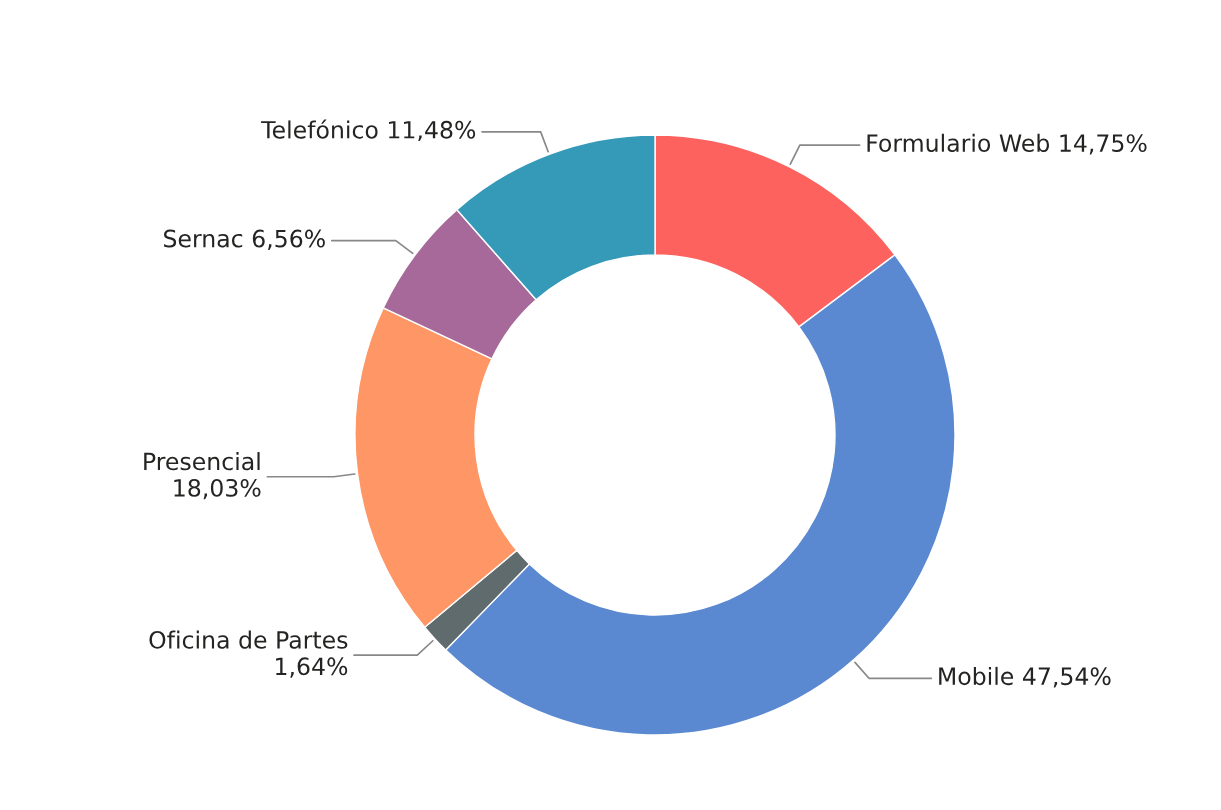 The height and width of the screenshot is (810, 1221). Describe the element at coordinates (202, 461) in the screenshot. I see `slice-label: Presencial` at that location.